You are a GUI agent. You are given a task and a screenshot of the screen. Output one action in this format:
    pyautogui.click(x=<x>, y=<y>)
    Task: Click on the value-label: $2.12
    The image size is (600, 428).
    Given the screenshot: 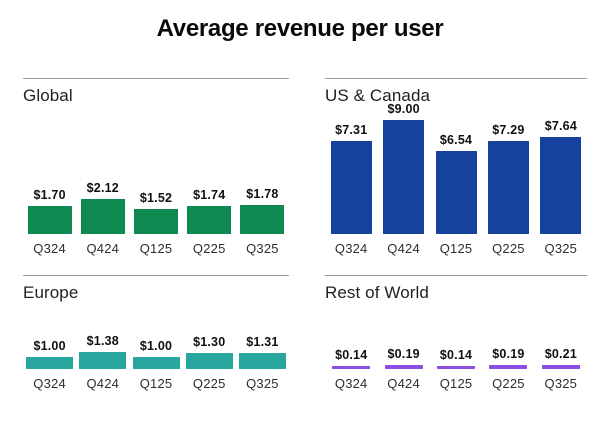 What is the action you would take?
    pyautogui.click(x=102, y=188)
    